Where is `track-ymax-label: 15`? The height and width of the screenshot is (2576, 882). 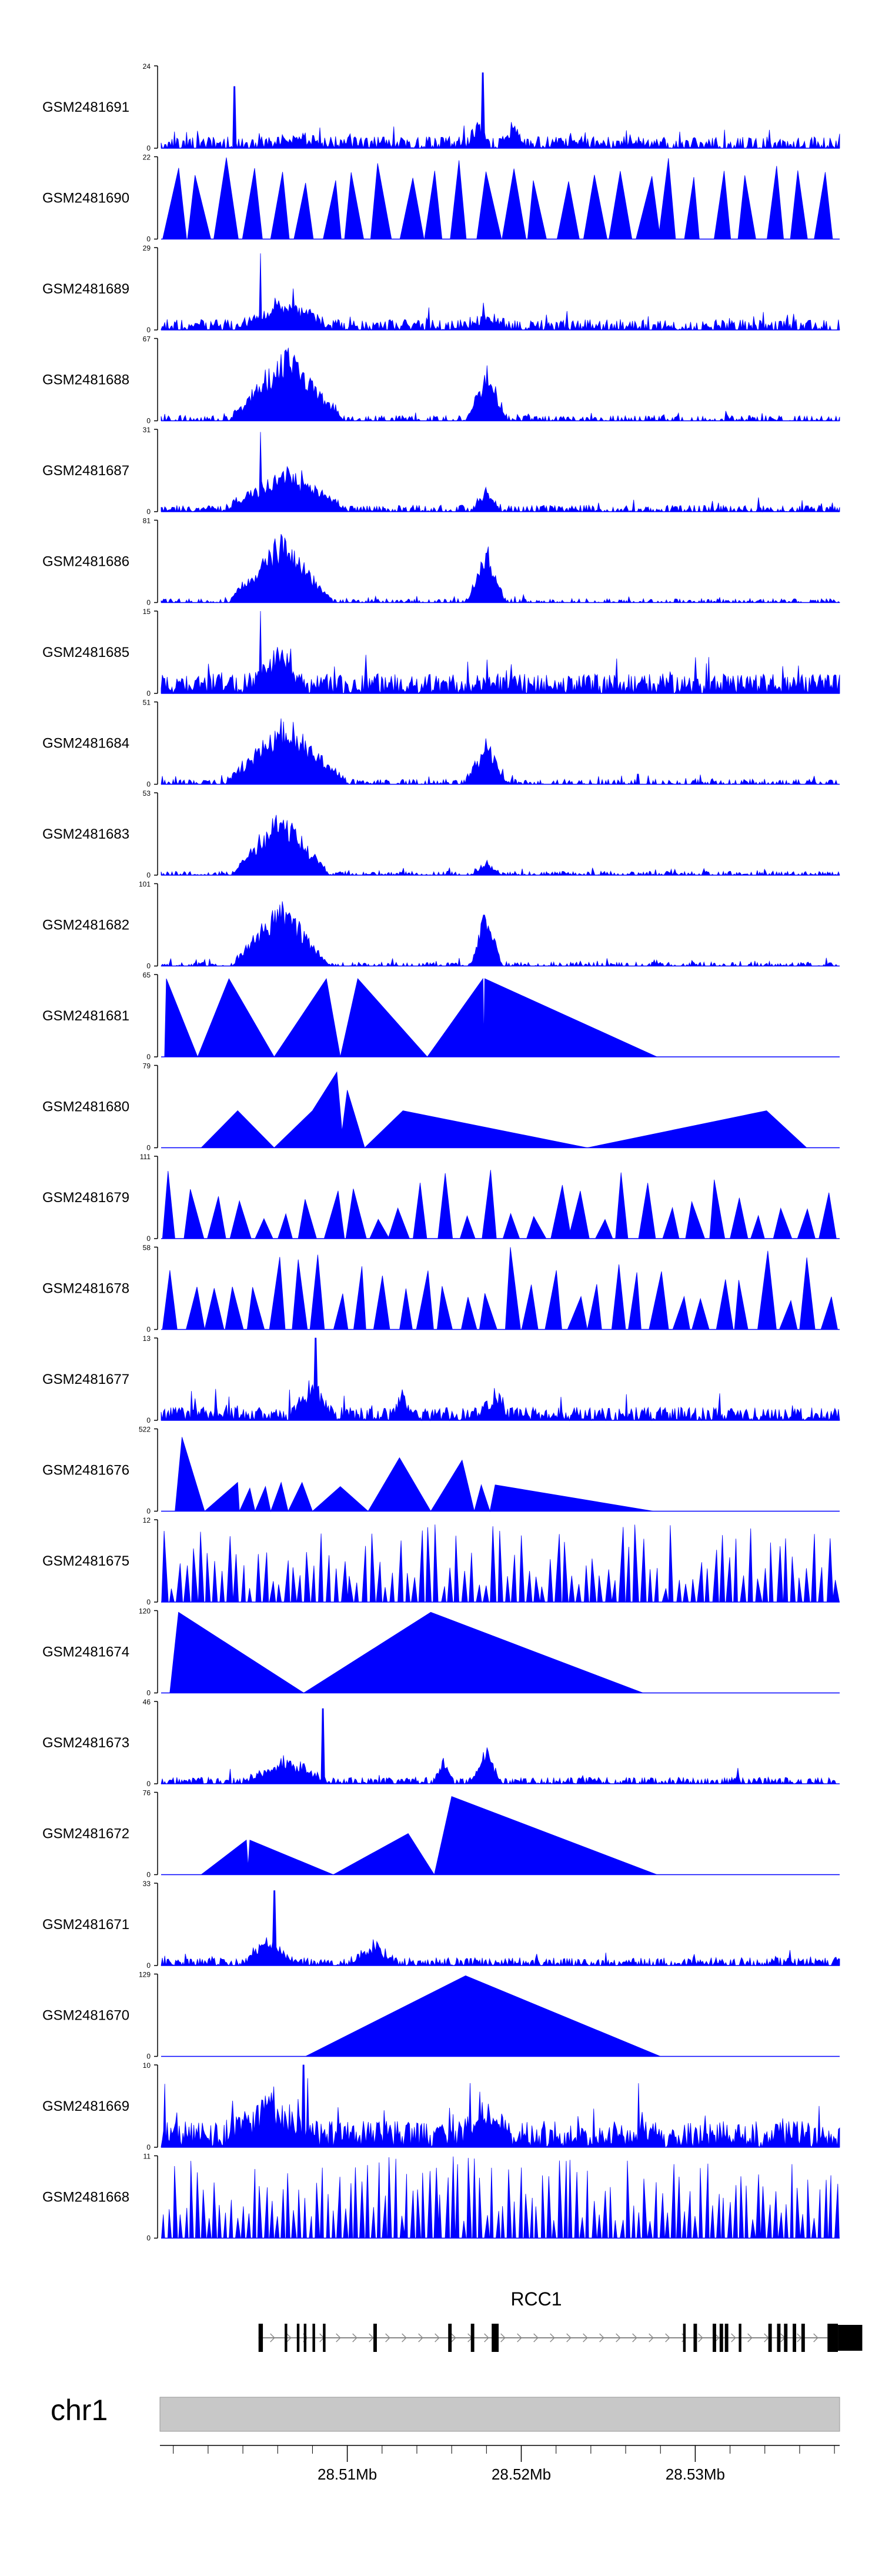
track-ymax-label: 15 is located at coordinates (147, 612).